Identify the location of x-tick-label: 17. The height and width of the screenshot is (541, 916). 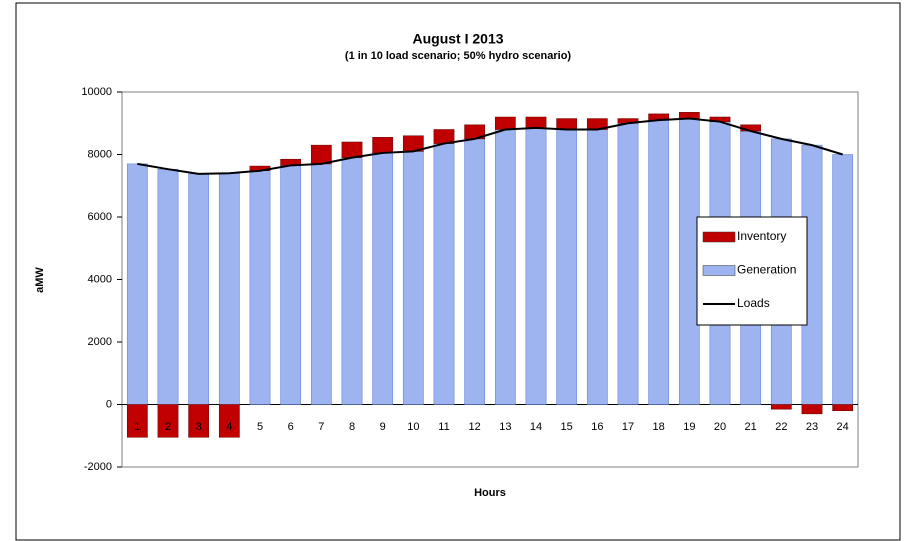
(628, 427).